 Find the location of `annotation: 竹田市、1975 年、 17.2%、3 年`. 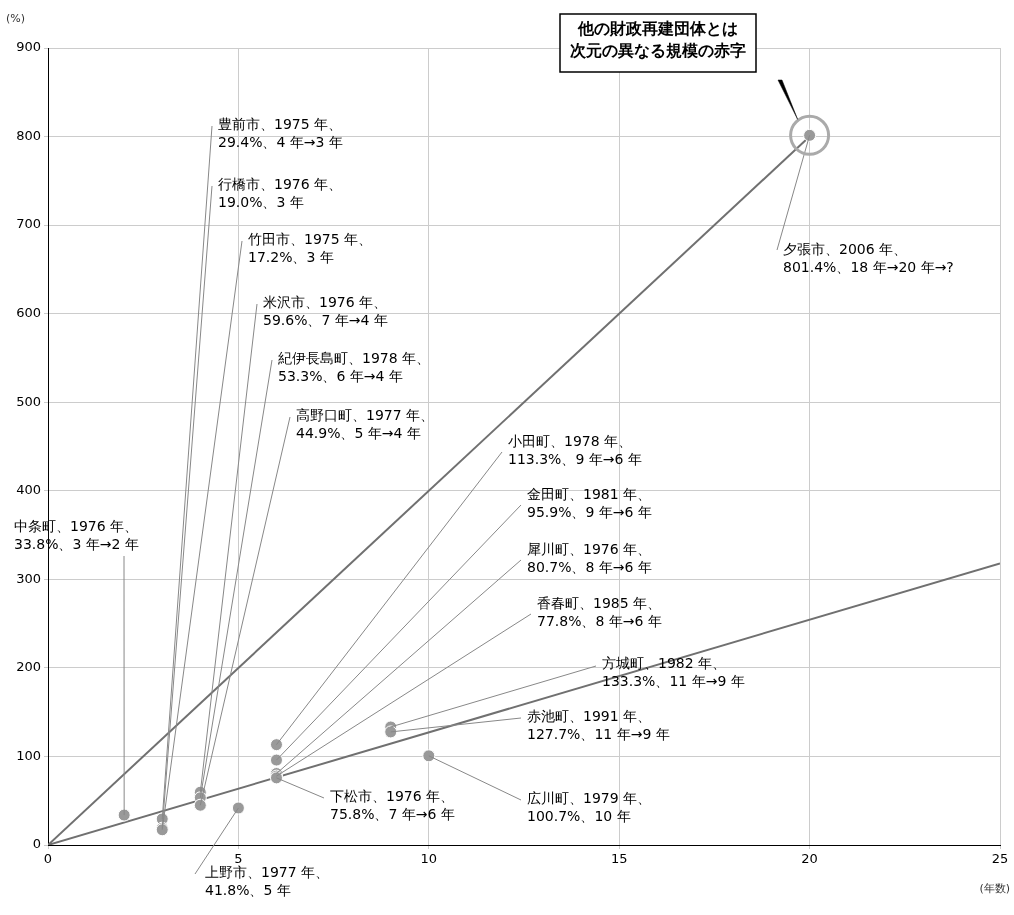

annotation: 竹田市、1975 年、 17.2%、3 年 is located at coordinates (310, 247).